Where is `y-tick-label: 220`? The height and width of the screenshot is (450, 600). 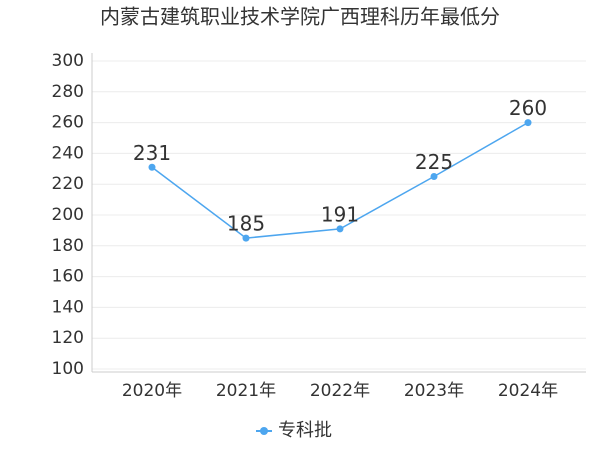 y-tick-label: 220 is located at coordinates (68, 184).